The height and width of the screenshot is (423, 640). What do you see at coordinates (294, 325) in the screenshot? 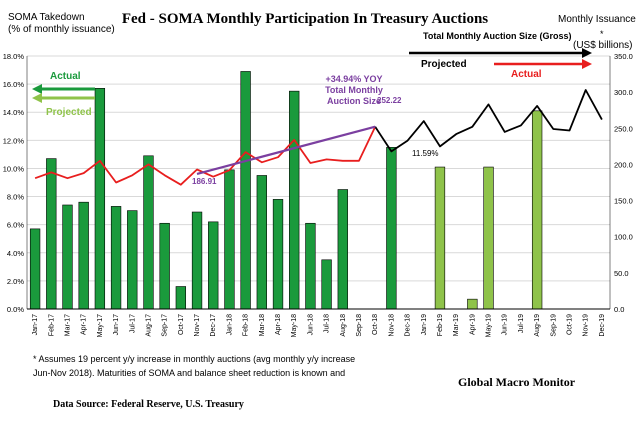
I see `x-tick-label: May-18` at bounding box center [294, 325].